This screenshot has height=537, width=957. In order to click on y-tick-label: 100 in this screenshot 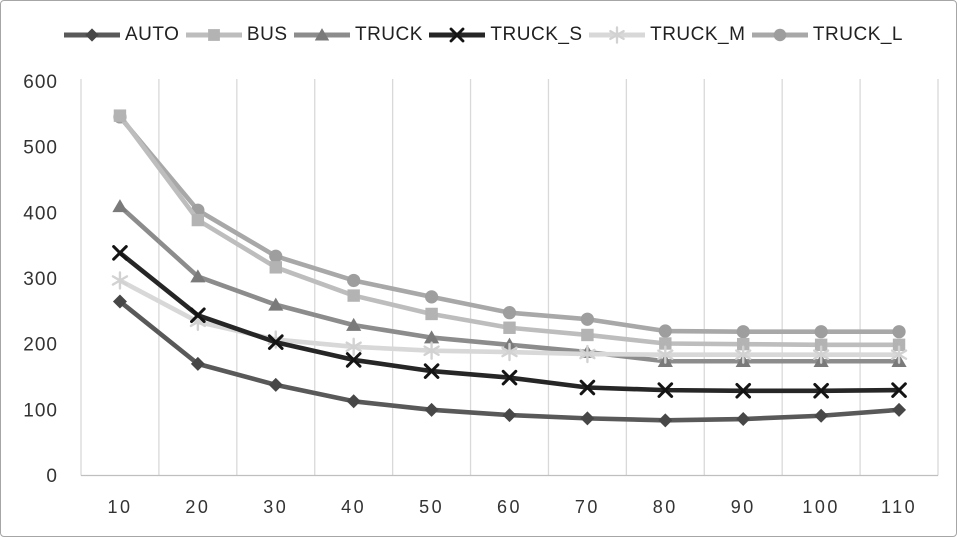, I will do `click(40, 410)`.